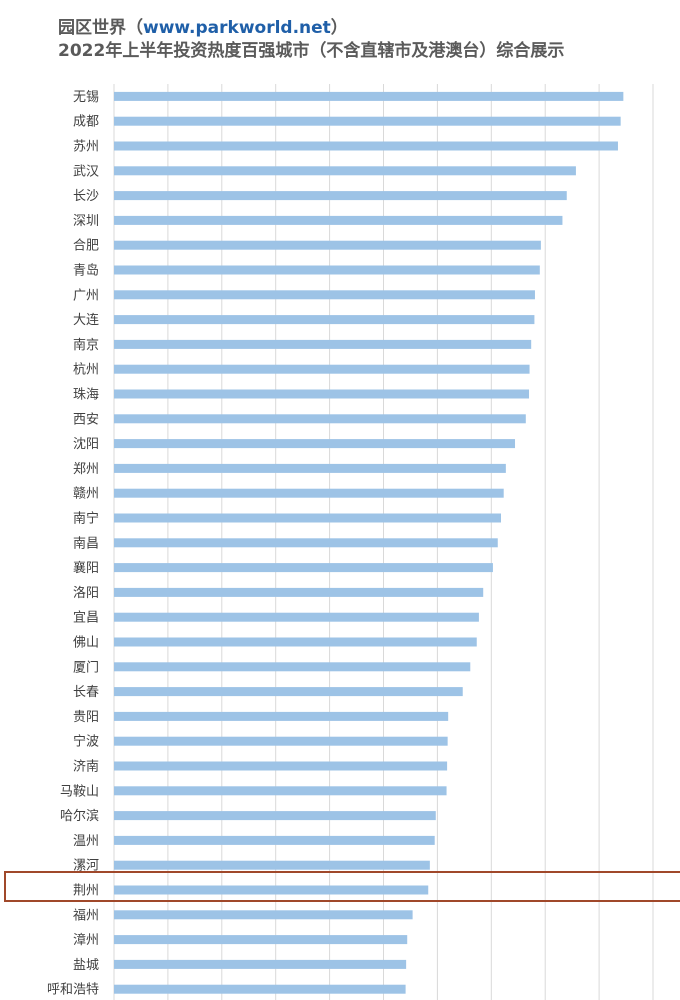 This screenshot has width=680, height=1000. Describe the element at coordinates (86, 568) in the screenshot. I see `category-label: 襄阳` at that location.